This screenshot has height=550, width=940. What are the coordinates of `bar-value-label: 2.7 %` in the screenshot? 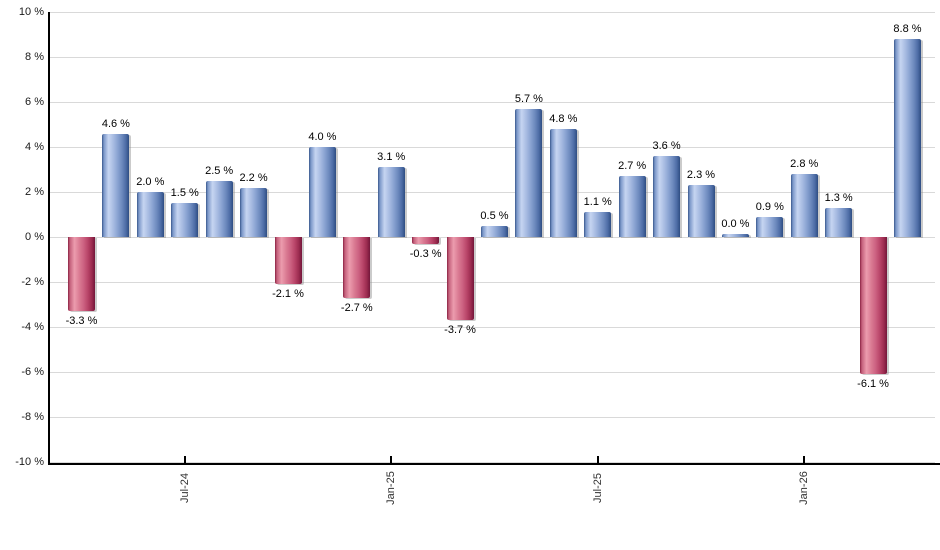 It's located at (632, 166).